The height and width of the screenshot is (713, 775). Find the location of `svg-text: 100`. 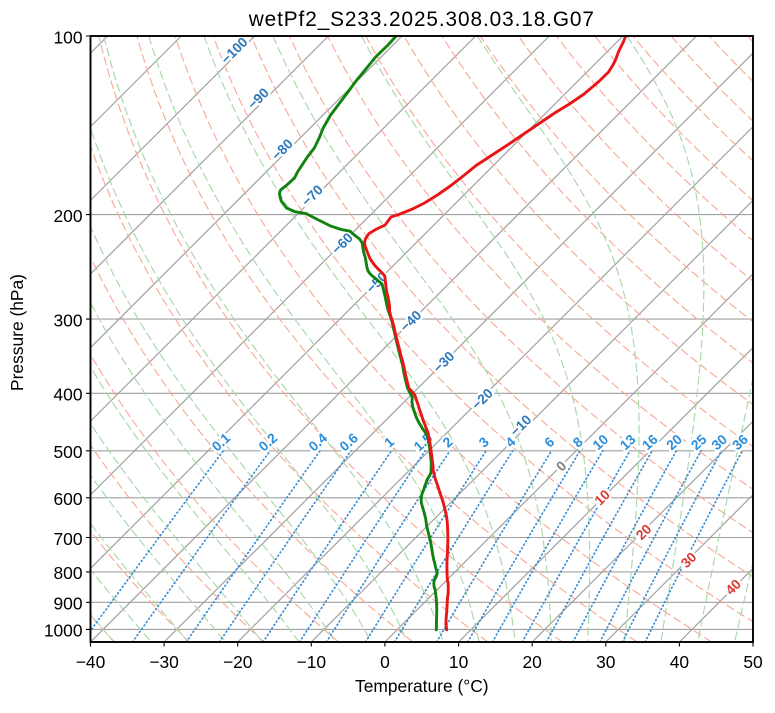

svg-text: 100 is located at coordinates (67, 37).